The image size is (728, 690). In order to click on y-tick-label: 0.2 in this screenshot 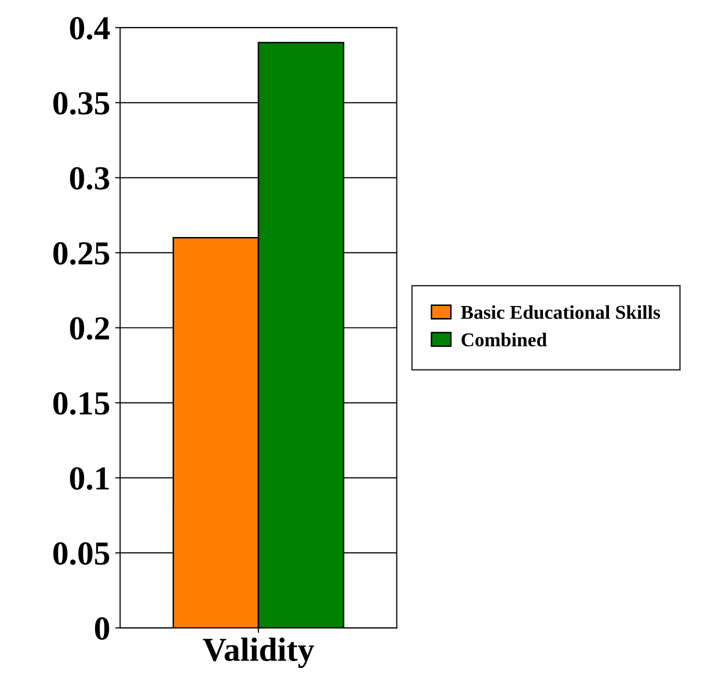, I will do `click(89, 328)`.